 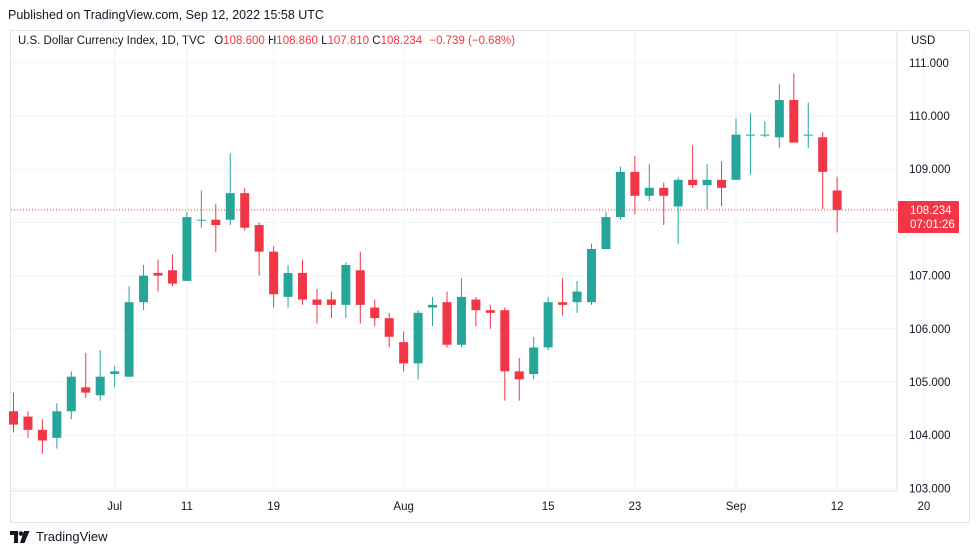 What do you see at coordinates (634, 507) in the screenshot?
I see `x-tick-label: 23` at bounding box center [634, 507].